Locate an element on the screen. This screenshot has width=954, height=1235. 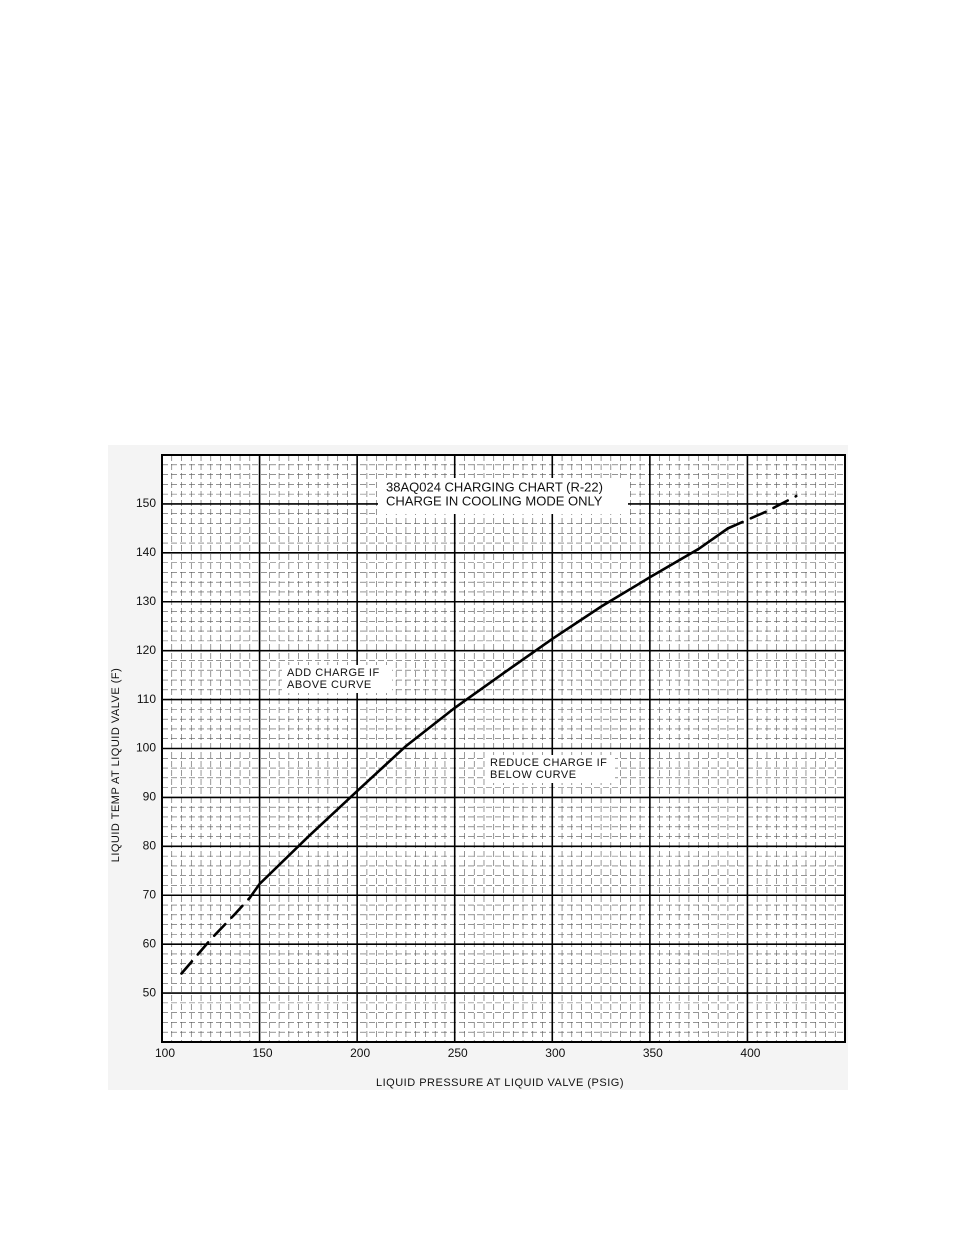
annotation: ADD CHARGE IF is located at coordinates (333, 673).